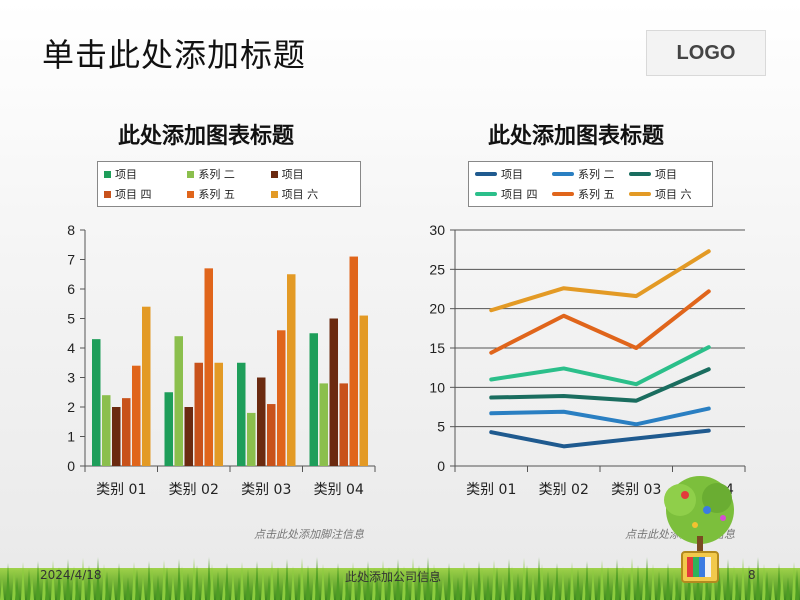  Describe the element at coordinates (513, 194) in the screenshot. I see `legend-item: 项目 四` at that location.